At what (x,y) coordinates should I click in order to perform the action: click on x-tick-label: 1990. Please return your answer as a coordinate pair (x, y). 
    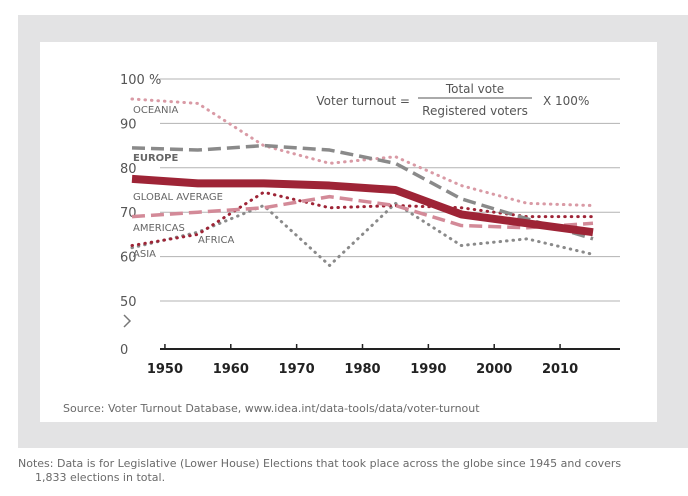
    Looking at the image, I should click on (428, 369).